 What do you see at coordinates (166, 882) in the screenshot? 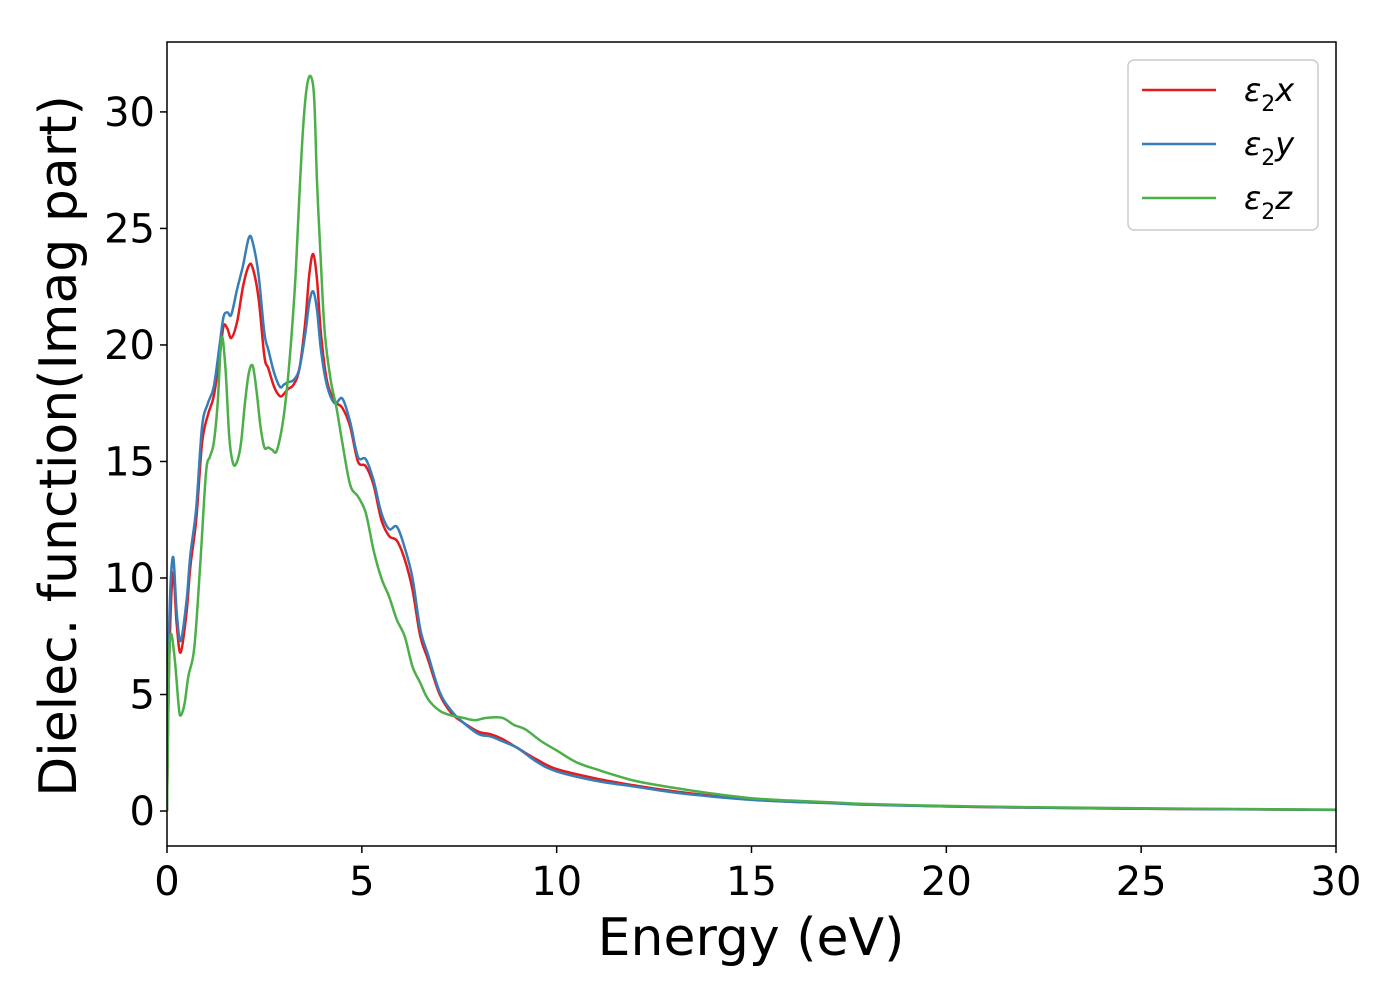
I see `x-tick-label: 0` at bounding box center [166, 882].